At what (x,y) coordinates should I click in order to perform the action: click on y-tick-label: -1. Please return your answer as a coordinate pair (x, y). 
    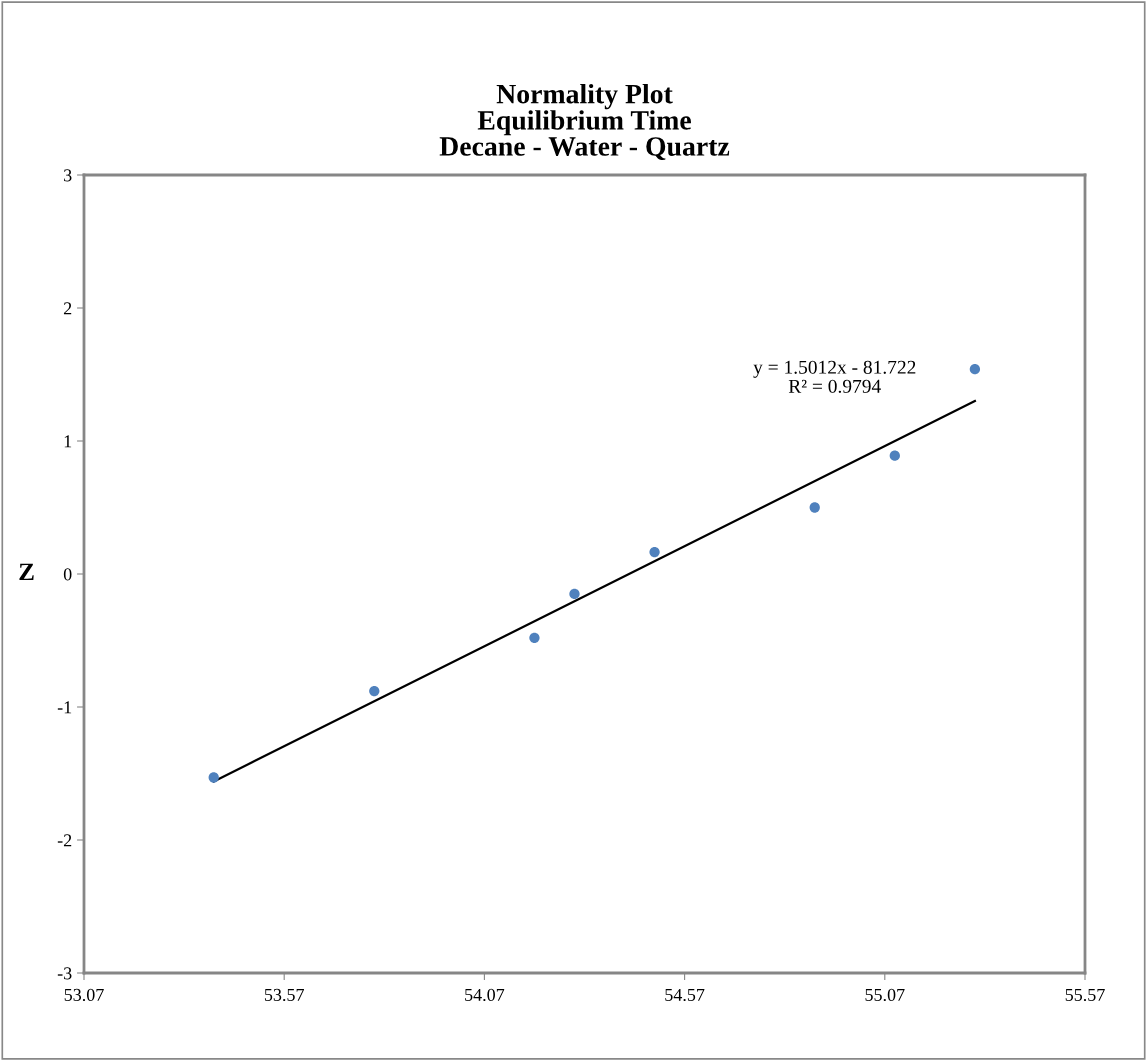
    Looking at the image, I should click on (64, 707).